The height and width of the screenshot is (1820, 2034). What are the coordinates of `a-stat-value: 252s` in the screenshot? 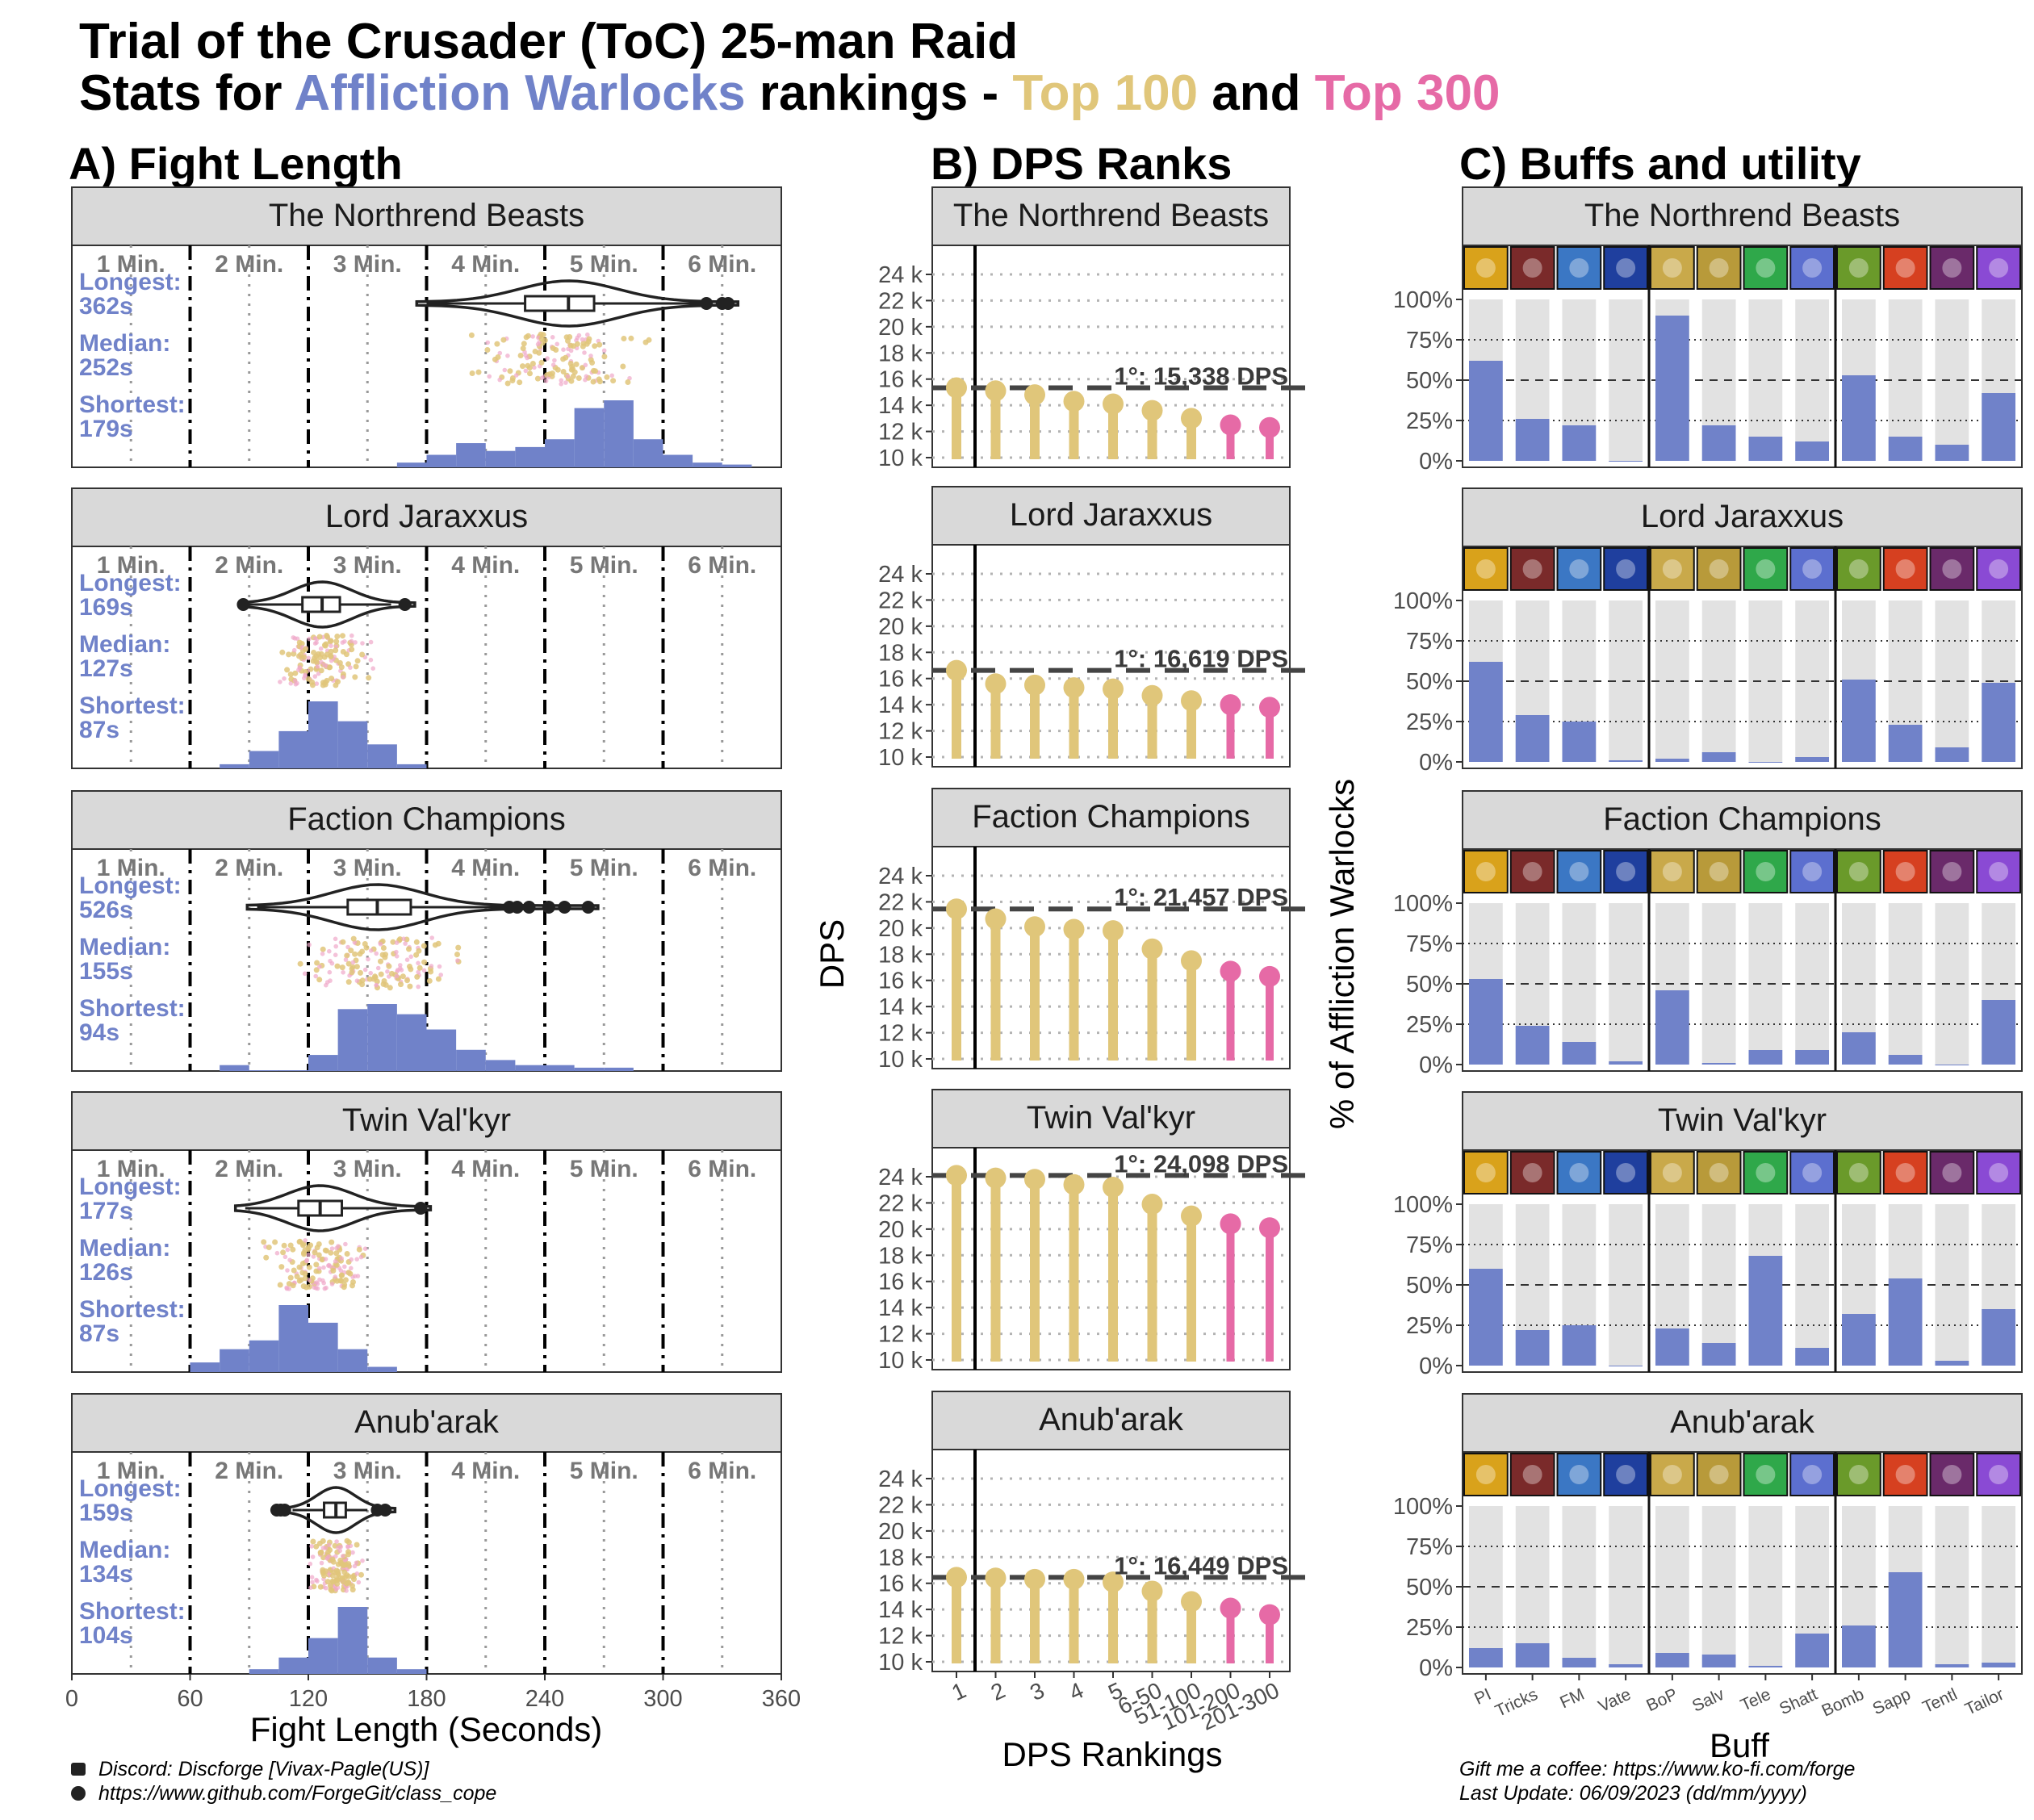 It's located at (106, 367).